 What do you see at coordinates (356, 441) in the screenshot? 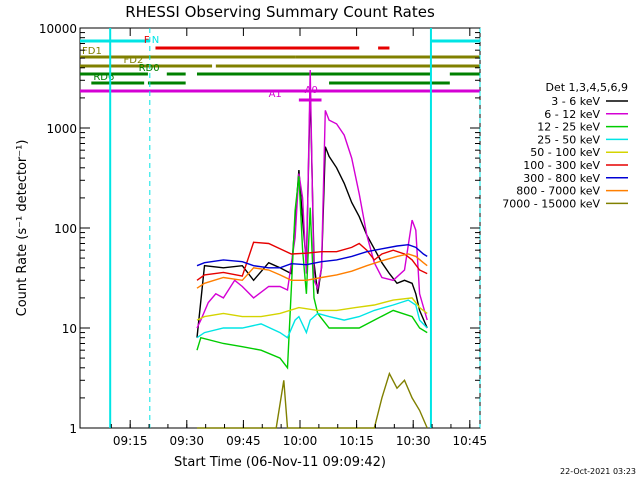
I see `x-tick-label: 10:15` at bounding box center [356, 441].